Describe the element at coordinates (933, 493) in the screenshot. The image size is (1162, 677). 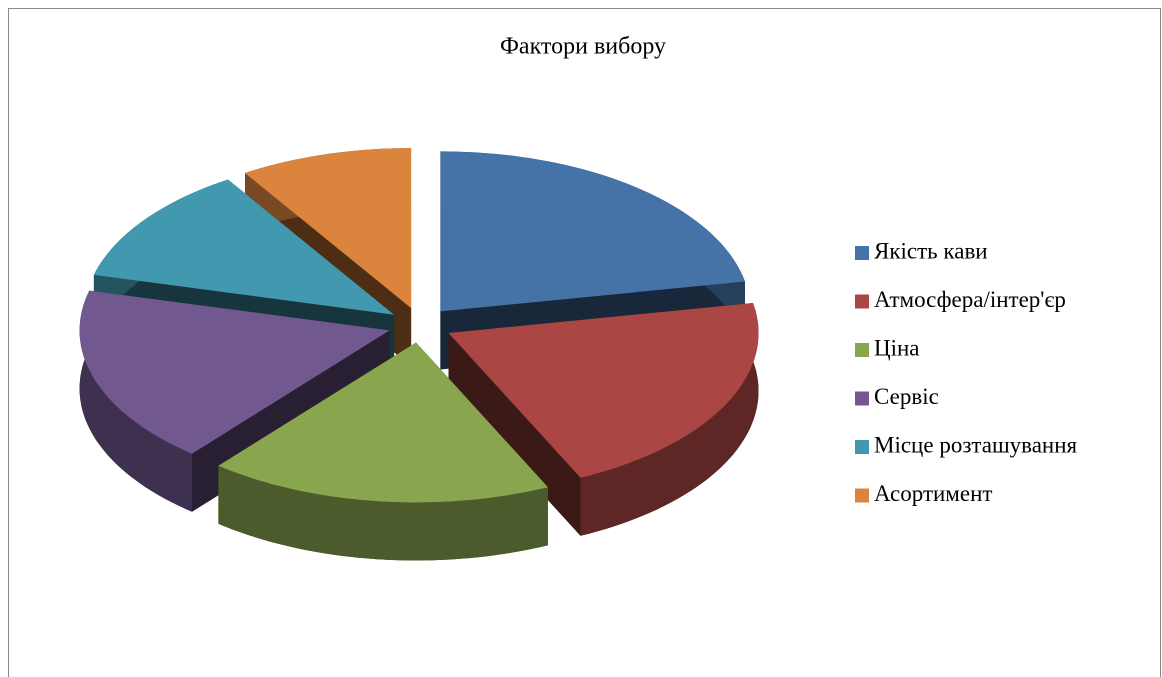
I see `legend-label: Асортимент` at that location.